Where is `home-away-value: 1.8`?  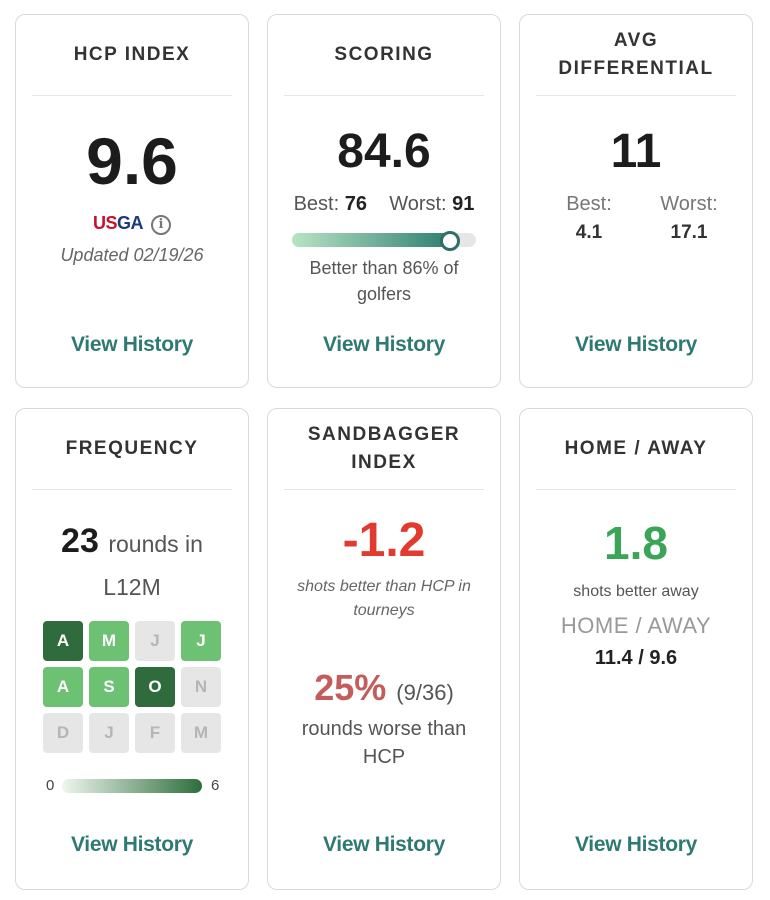 home-away-value: 1.8 is located at coordinates (636, 543).